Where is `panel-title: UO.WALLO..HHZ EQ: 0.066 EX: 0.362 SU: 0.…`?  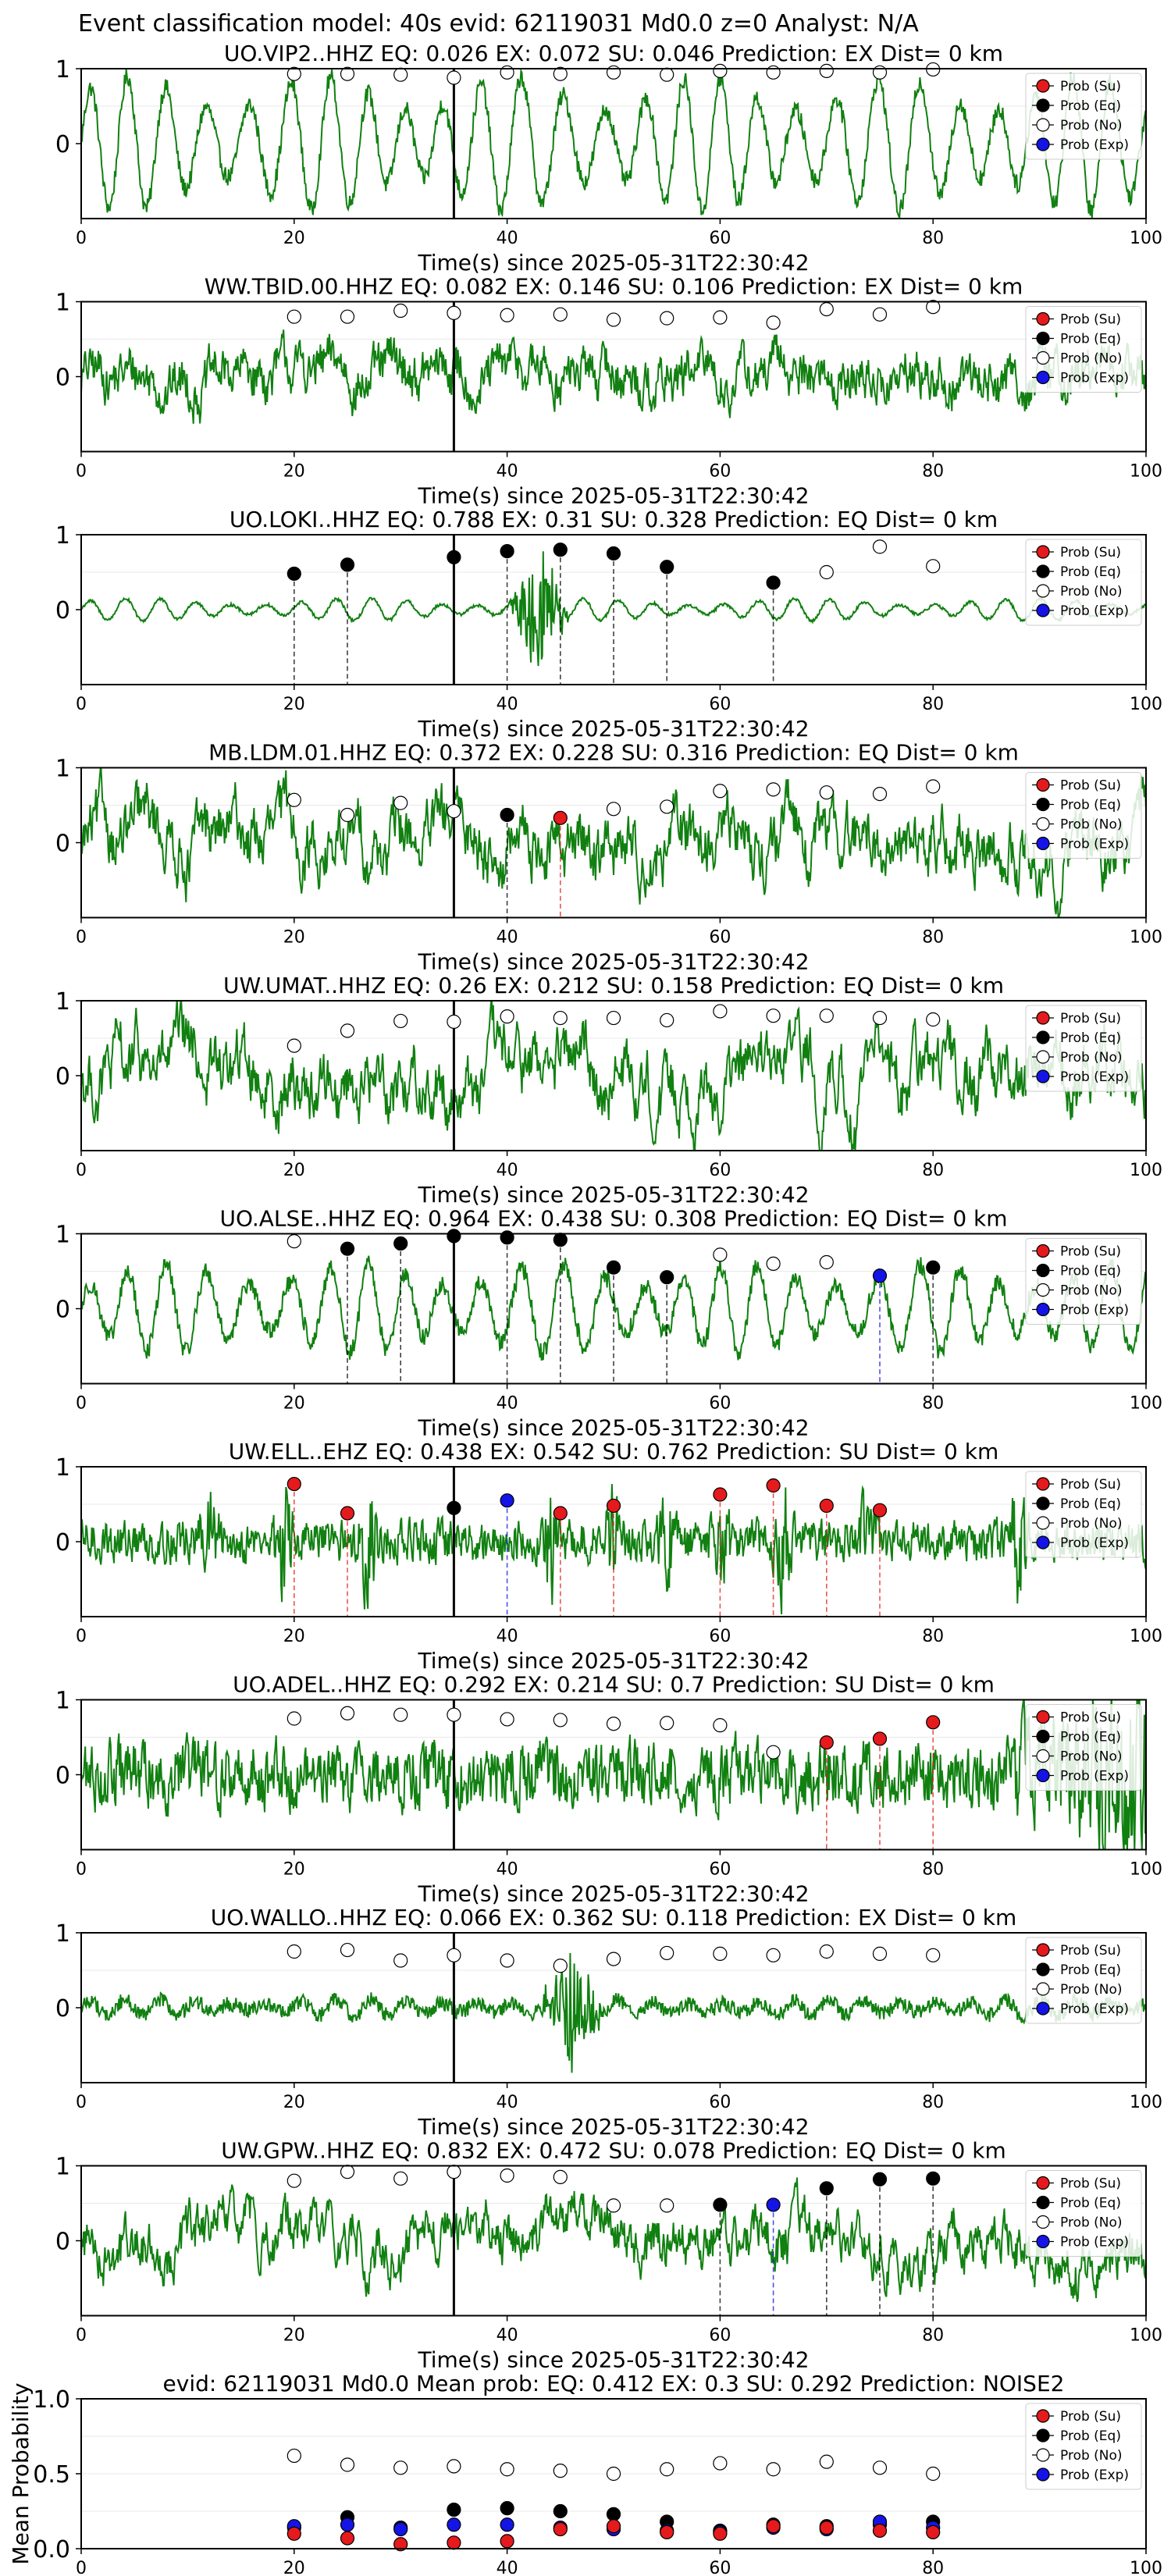
panel-title: UO.WALLO..HHZ EQ: 0.066 EX: 0.362 SU: 0.… is located at coordinates (613, 1917).